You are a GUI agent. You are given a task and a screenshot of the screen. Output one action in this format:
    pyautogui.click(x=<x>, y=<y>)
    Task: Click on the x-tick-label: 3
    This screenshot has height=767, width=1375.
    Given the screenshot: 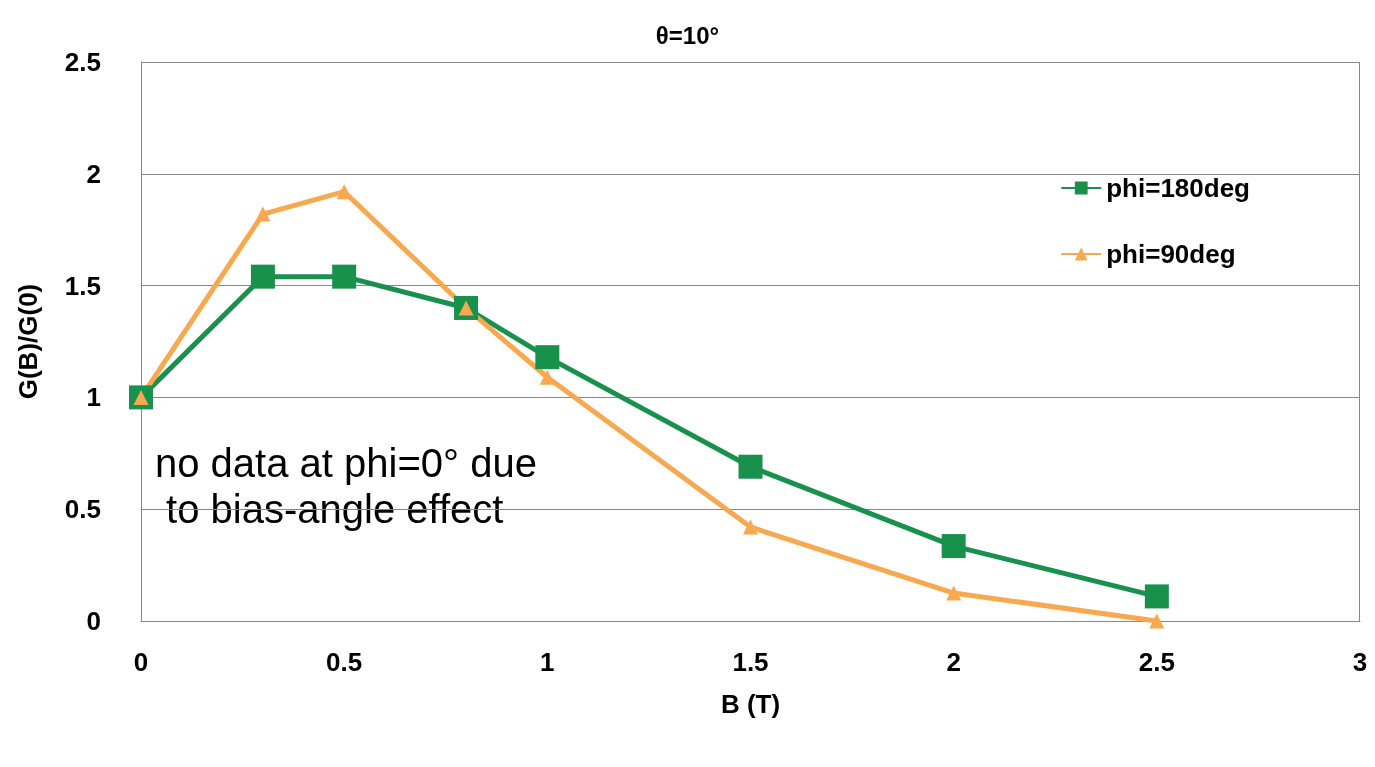 What is the action you would take?
    pyautogui.click(x=1360, y=662)
    